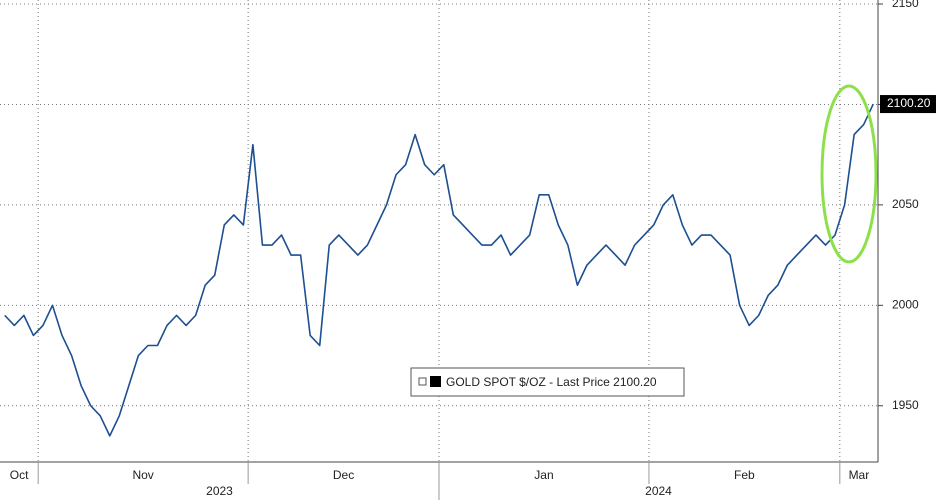 This screenshot has width=937, height=500. Describe the element at coordinates (905, 5) in the screenshot. I see `y-tick-label: 2150` at that location.